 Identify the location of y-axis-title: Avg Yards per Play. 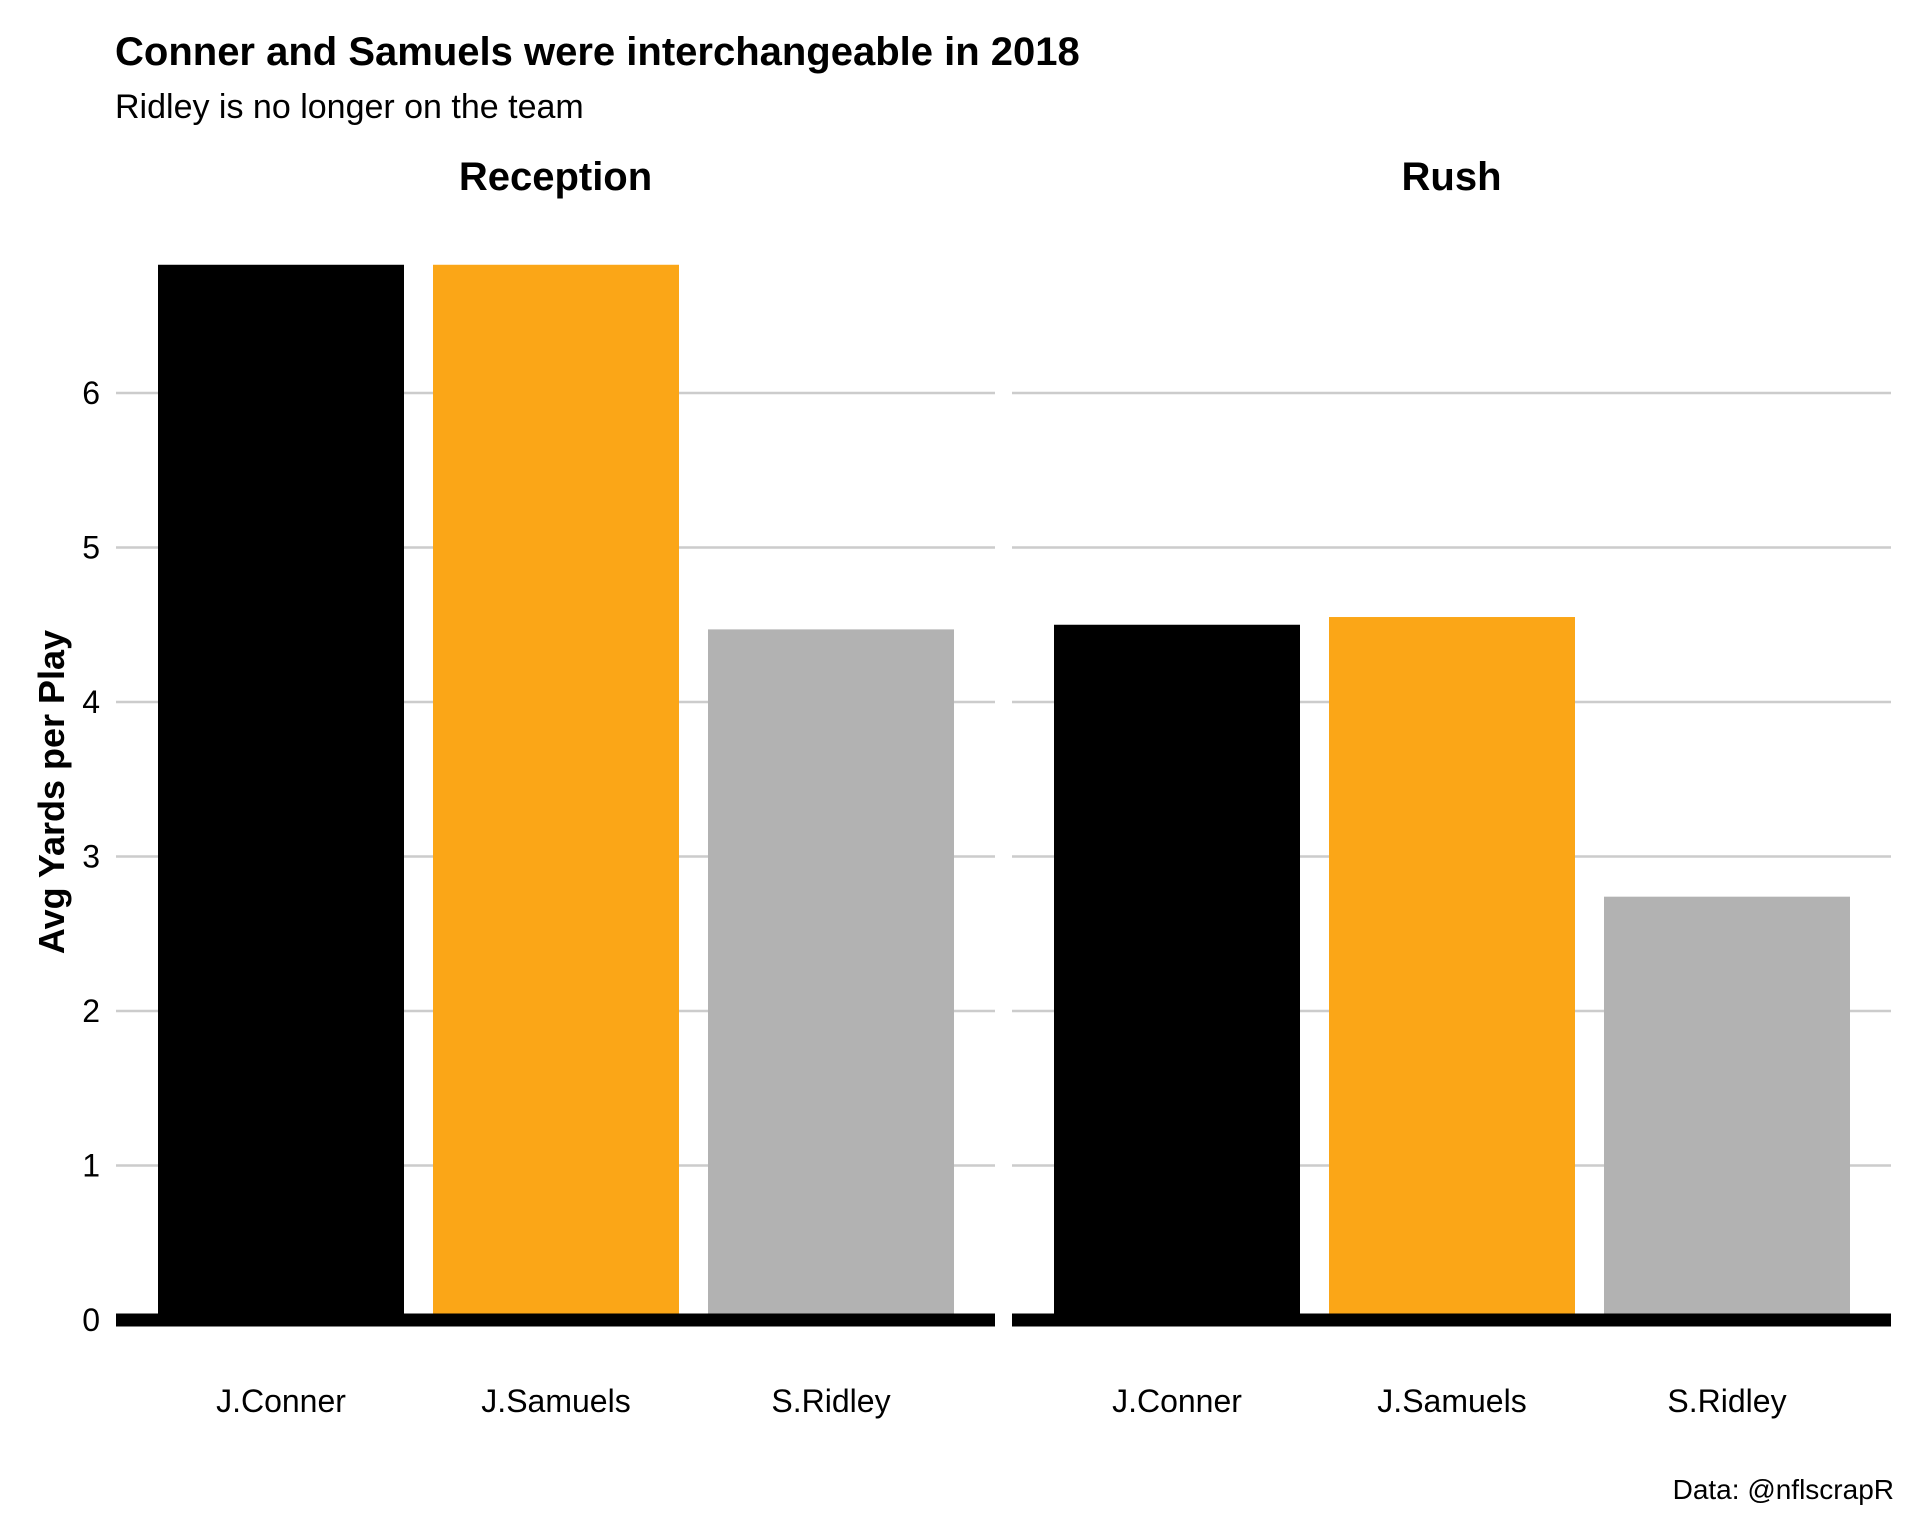
(51, 792).